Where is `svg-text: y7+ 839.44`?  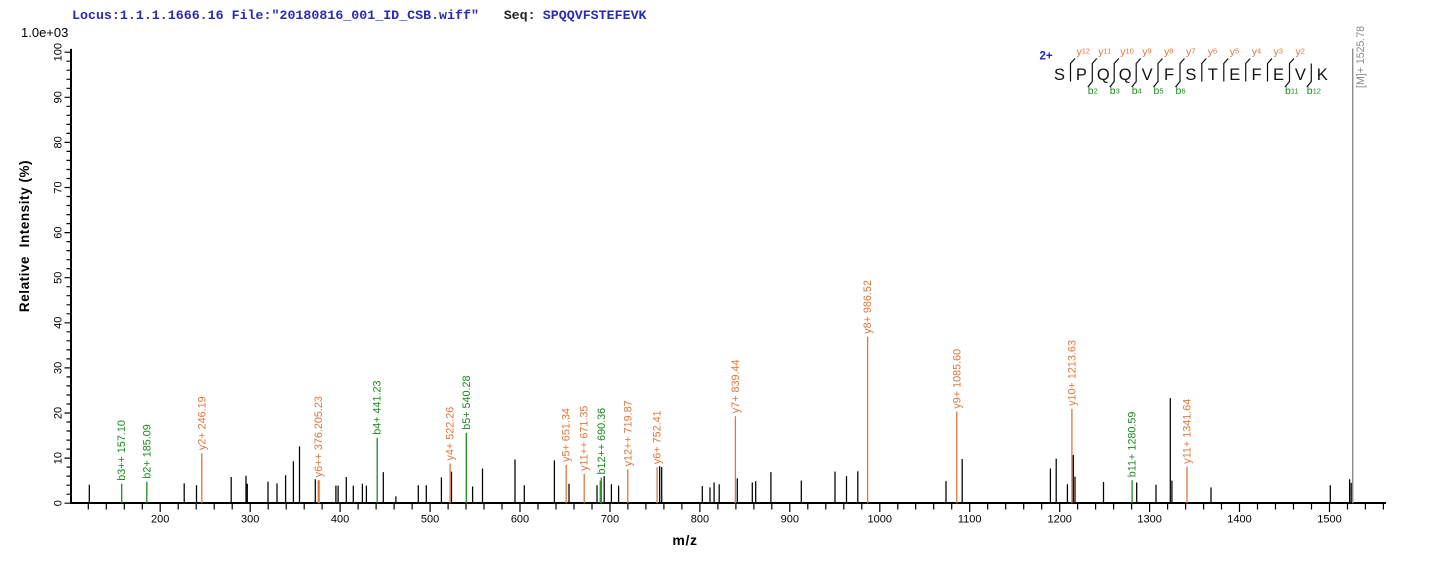 svg-text: y7+ 839.44 is located at coordinates (736, 386).